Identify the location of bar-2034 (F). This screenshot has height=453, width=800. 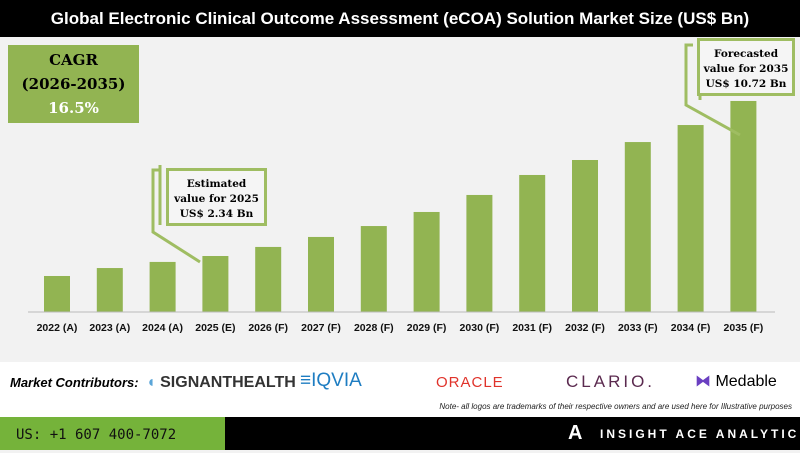
(690, 218).